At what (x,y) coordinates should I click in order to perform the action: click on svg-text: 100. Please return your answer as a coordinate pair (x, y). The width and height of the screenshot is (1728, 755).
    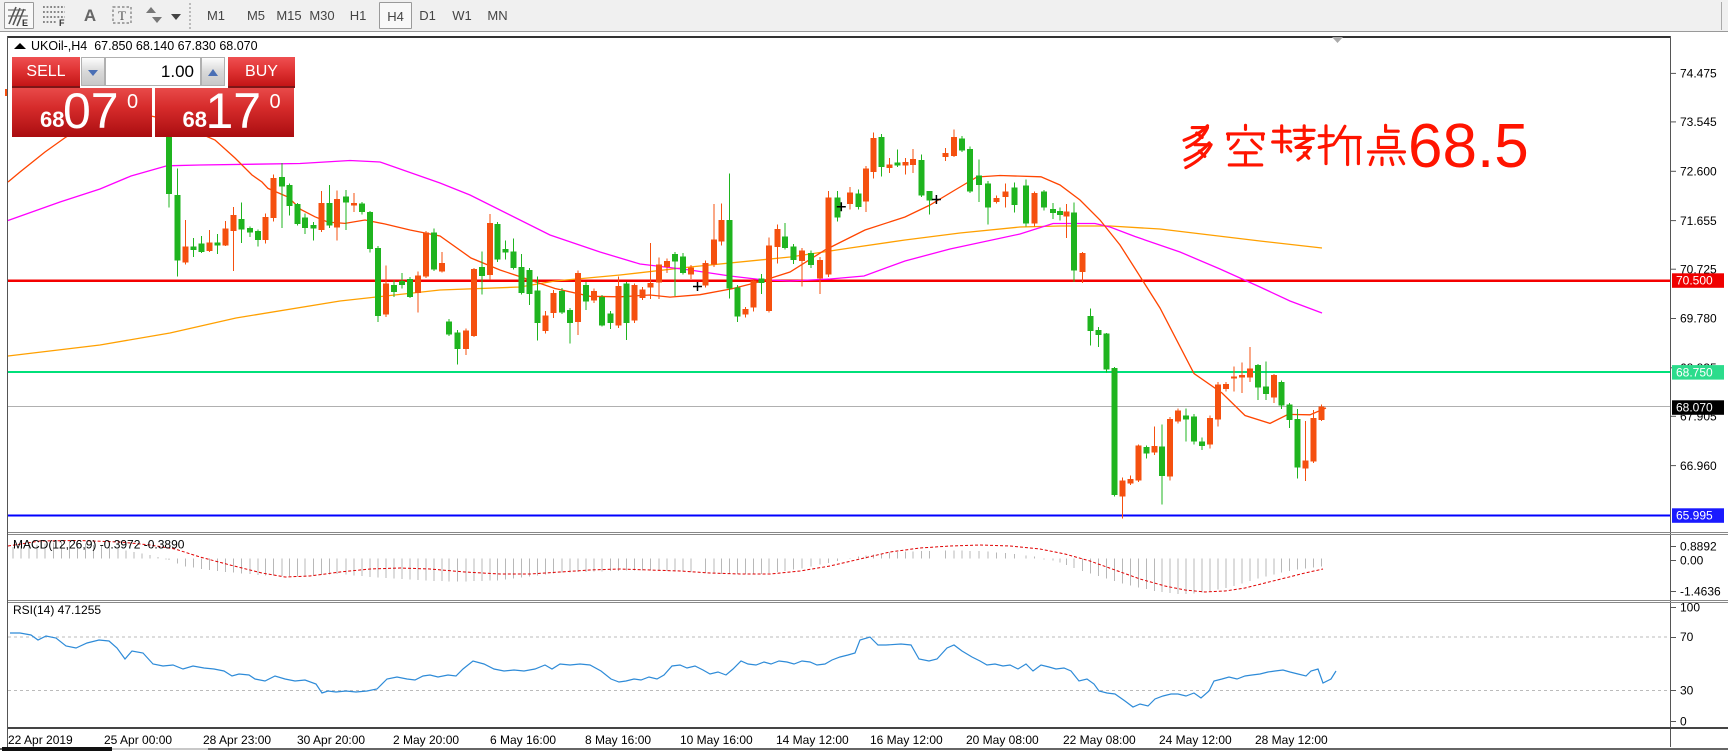
    Looking at the image, I should click on (1690, 608).